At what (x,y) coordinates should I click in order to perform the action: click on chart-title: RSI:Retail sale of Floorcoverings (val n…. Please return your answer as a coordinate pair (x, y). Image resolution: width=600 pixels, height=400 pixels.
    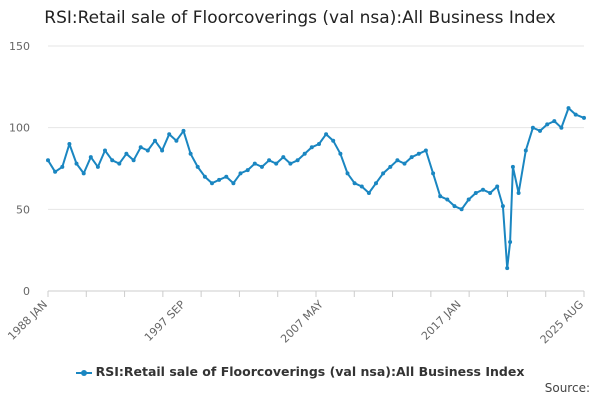
    Looking at the image, I should click on (300, 18).